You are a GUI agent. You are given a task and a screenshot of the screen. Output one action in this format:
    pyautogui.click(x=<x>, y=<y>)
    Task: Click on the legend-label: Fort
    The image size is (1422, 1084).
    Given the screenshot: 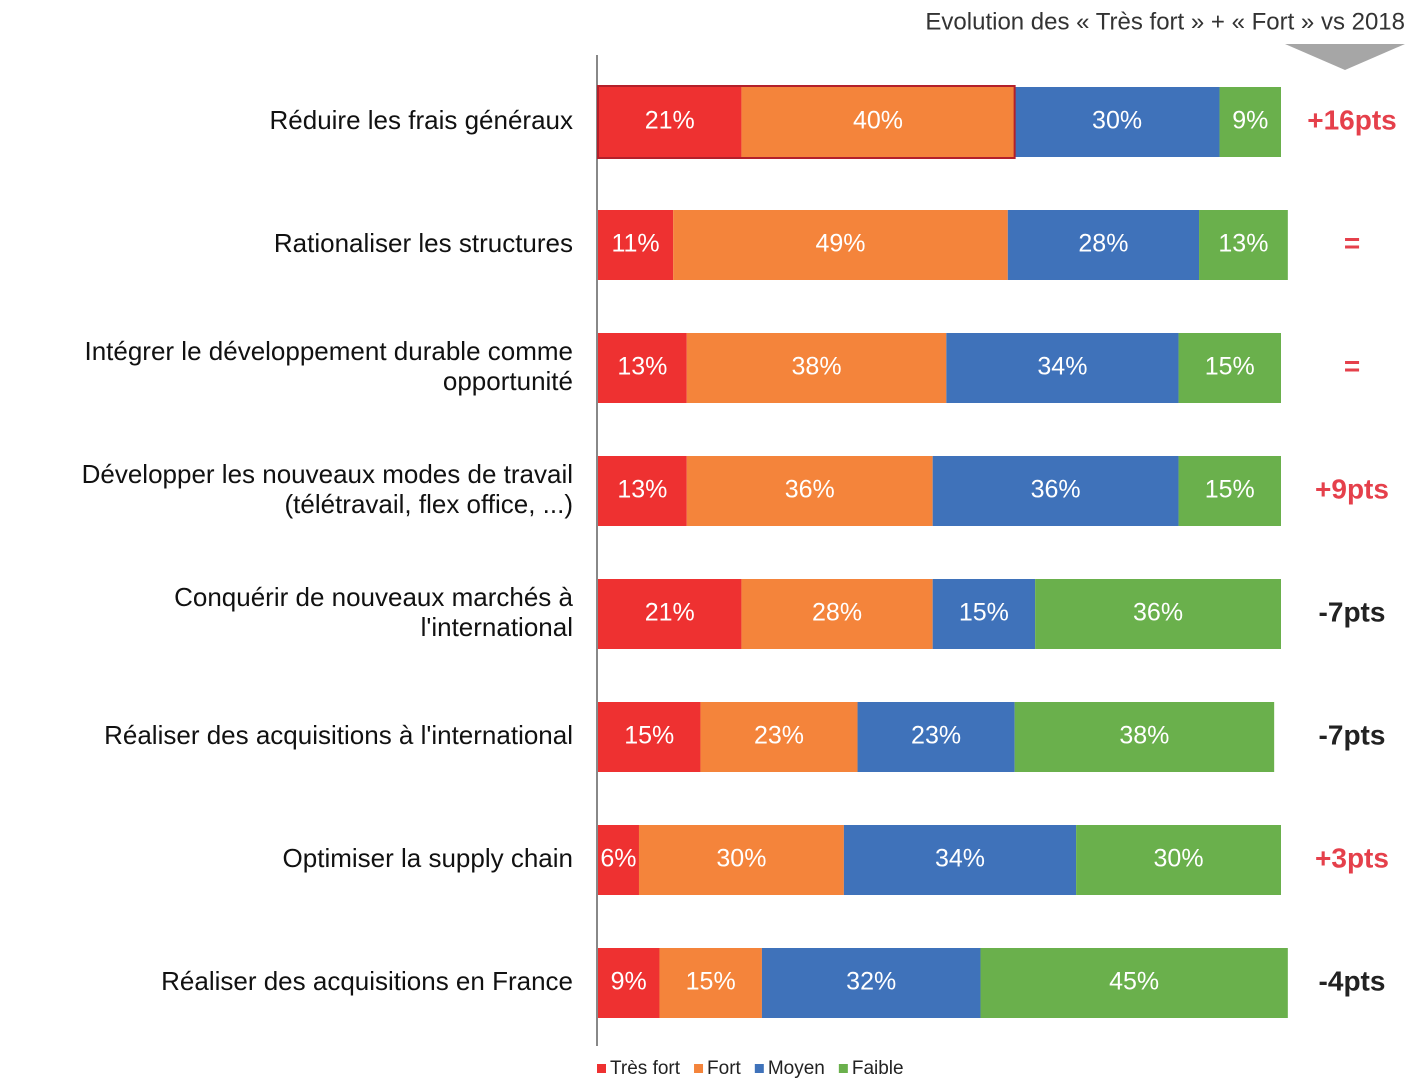 What is the action you would take?
    pyautogui.click(x=724, y=1068)
    